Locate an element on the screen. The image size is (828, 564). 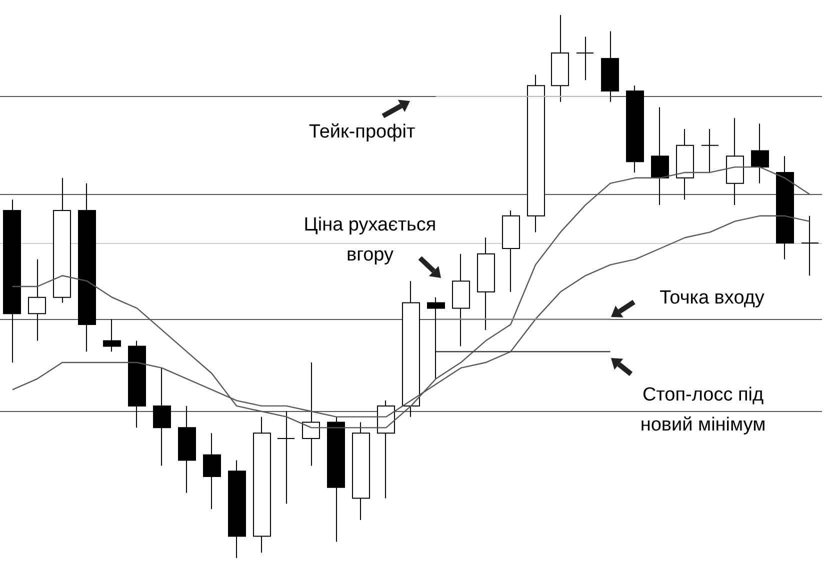
annotation: Ціна рухається вгору is located at coordinates (370, 240).